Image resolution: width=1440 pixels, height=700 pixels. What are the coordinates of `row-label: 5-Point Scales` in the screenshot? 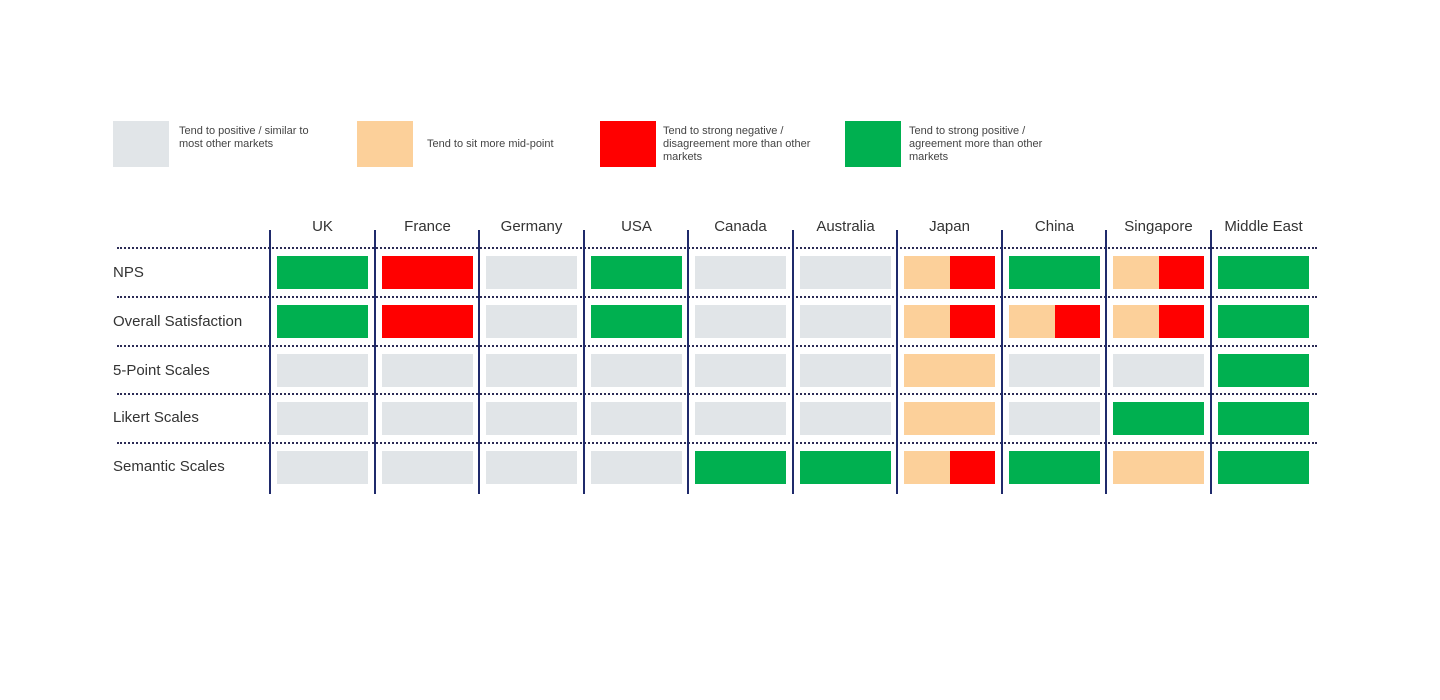 It's located at (161, 370).